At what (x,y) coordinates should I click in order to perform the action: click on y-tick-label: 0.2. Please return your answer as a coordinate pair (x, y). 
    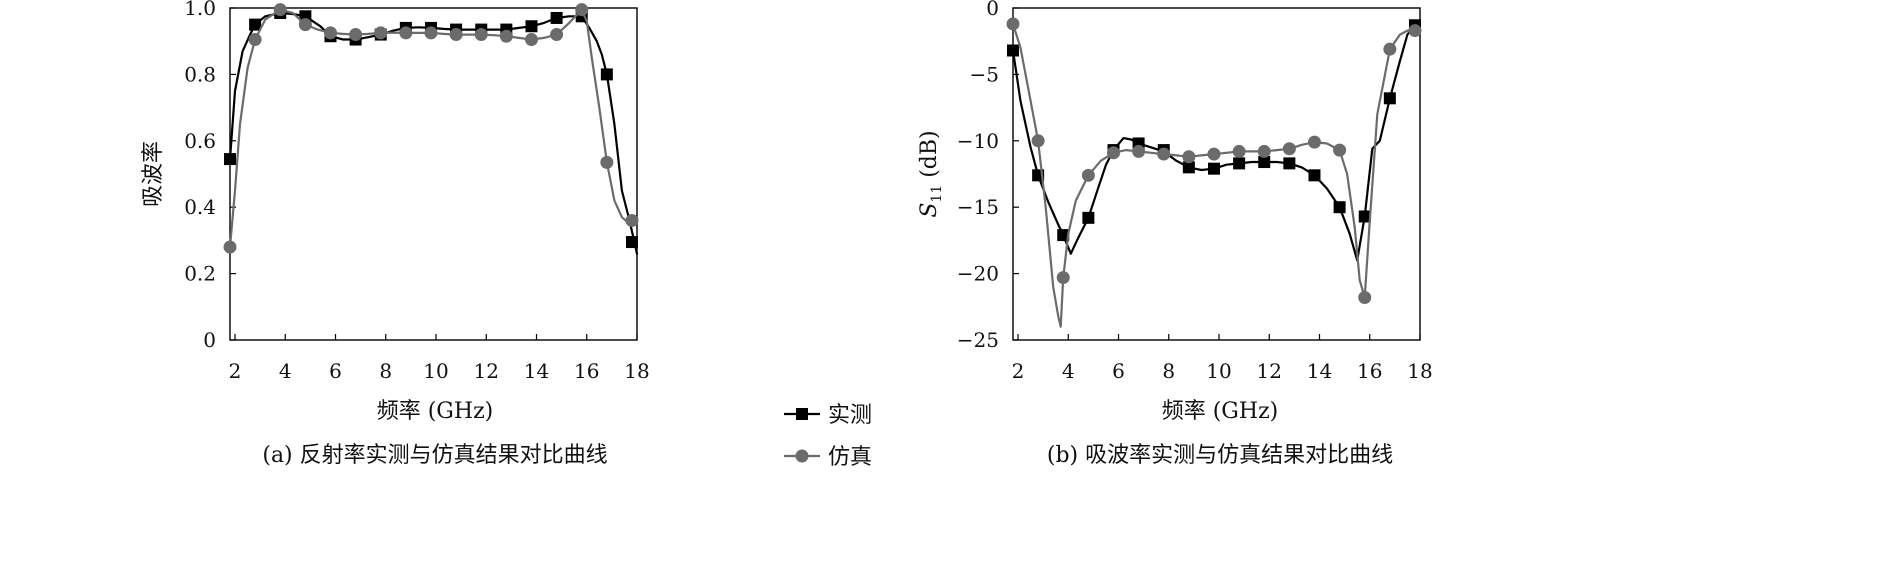
    Looking at the image, I should click on (200, 274).